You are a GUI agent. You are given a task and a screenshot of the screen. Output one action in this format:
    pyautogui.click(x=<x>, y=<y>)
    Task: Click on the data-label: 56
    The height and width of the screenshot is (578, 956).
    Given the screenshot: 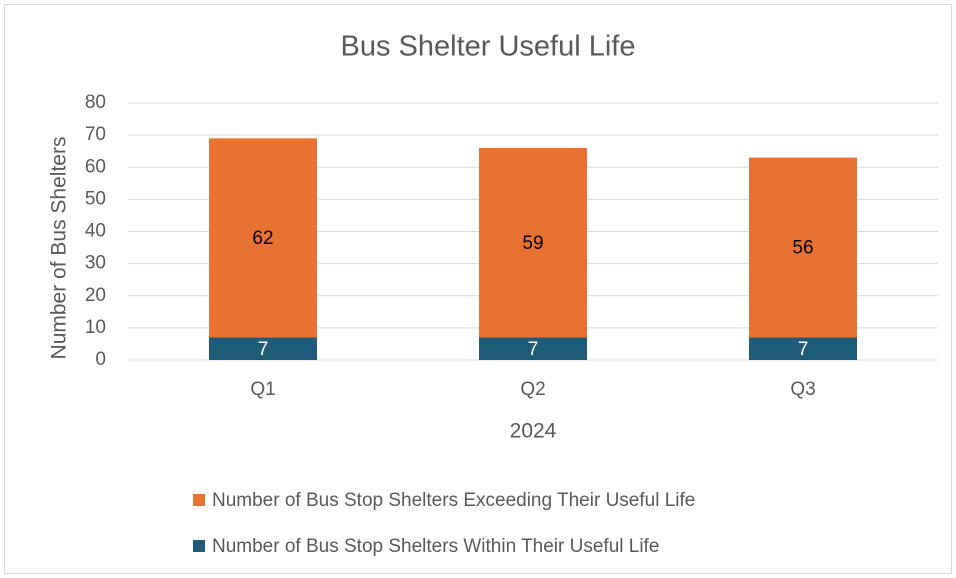 What is the action you would take?
    pyautogui.click(x=802, y=248)
    